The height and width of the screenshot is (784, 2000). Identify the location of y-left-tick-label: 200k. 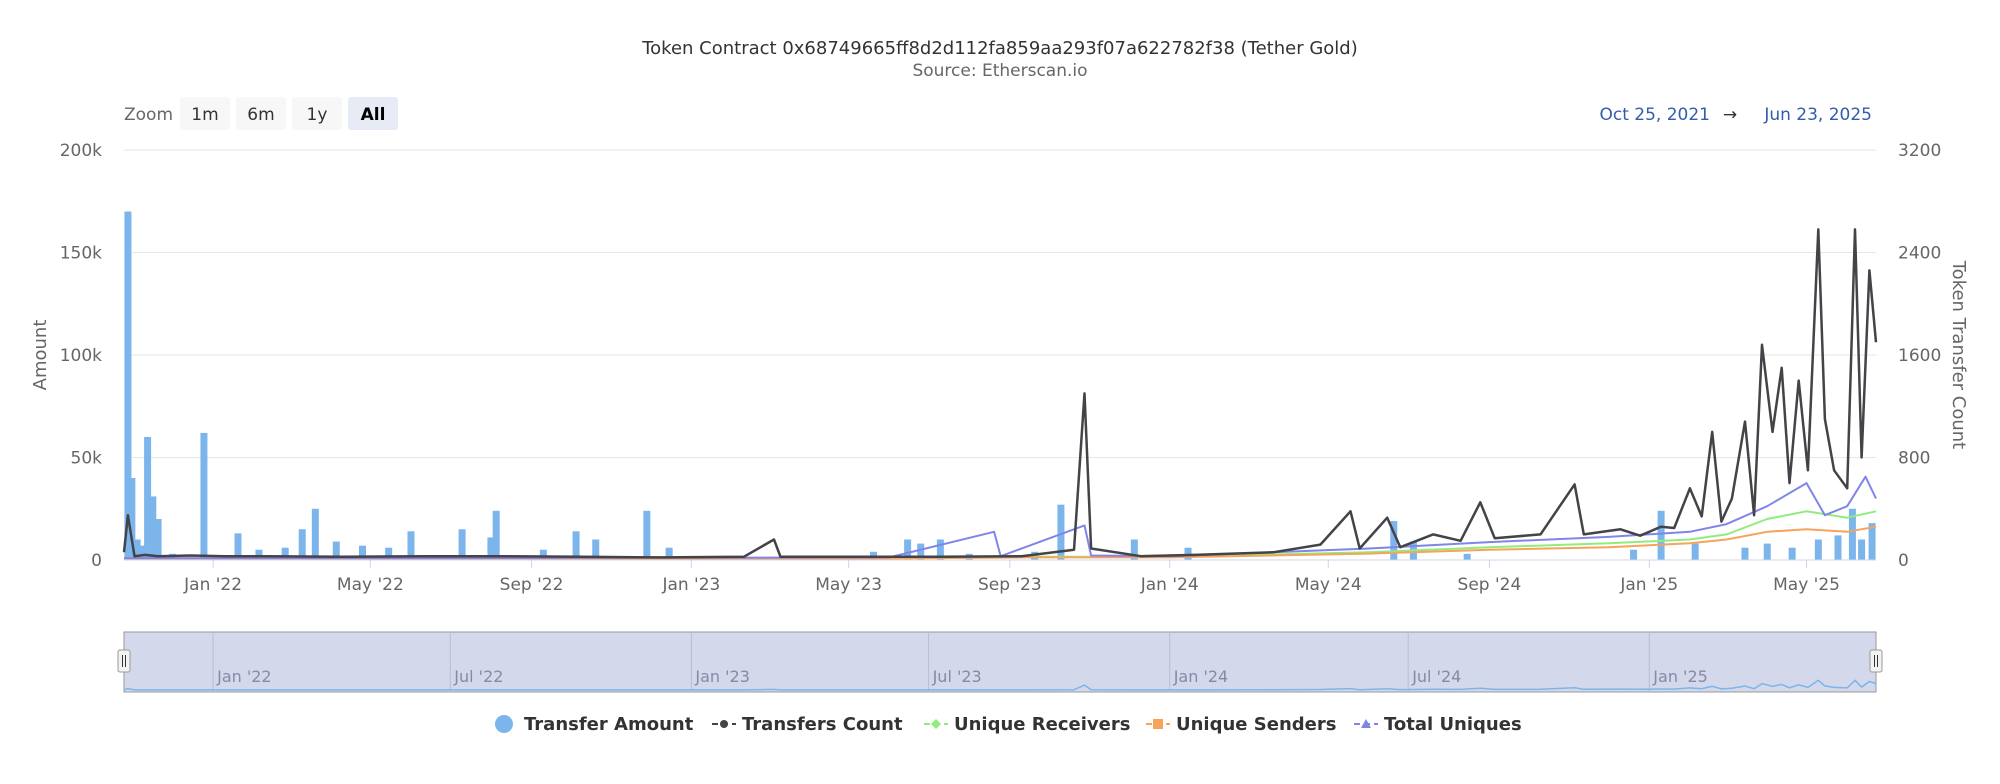
(81, 151).